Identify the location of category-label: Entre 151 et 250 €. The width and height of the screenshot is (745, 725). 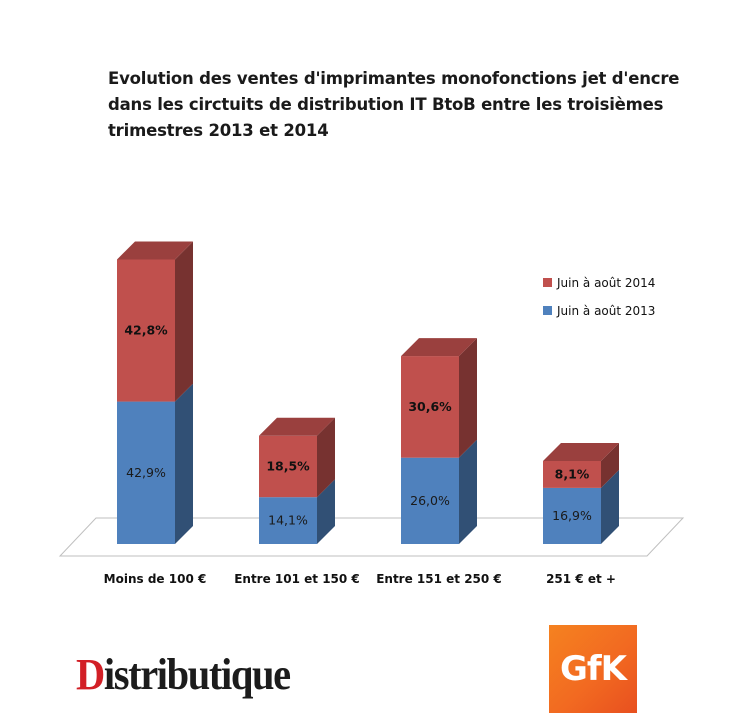
(439, 579).